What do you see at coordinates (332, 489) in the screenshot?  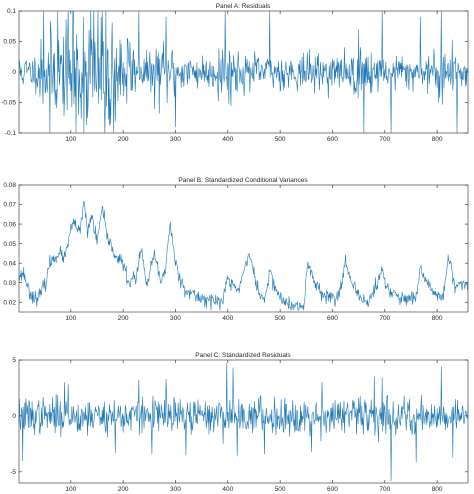 I see `panel-c-xtick-label: 600` at bounding box center [332, 489].